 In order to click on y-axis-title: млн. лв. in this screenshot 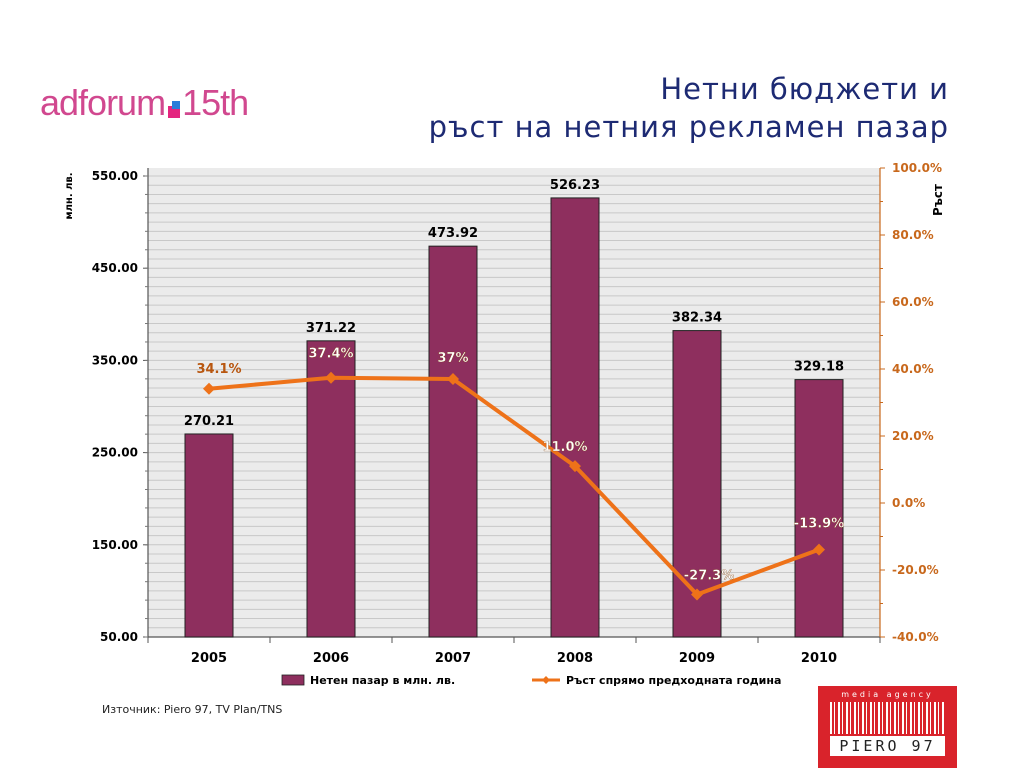, I will do `click(69, 195)`.